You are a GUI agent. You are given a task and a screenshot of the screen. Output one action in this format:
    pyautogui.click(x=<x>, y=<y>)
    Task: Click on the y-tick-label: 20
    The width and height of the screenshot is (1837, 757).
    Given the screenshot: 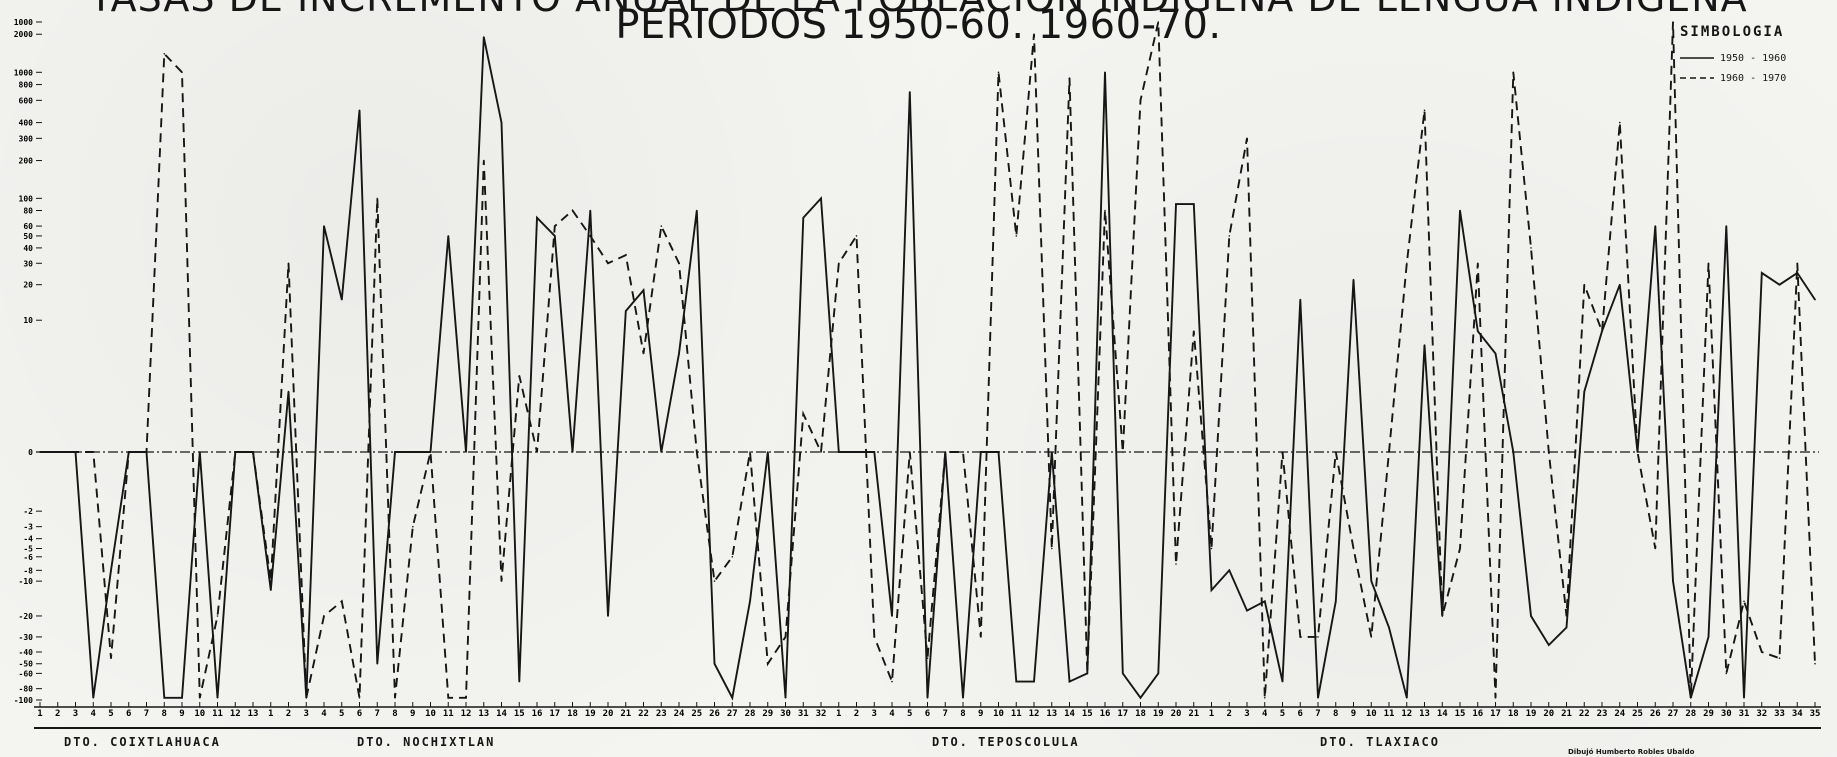 What is the action you would take?
    pyautogui.click(x=28, y=285)
    